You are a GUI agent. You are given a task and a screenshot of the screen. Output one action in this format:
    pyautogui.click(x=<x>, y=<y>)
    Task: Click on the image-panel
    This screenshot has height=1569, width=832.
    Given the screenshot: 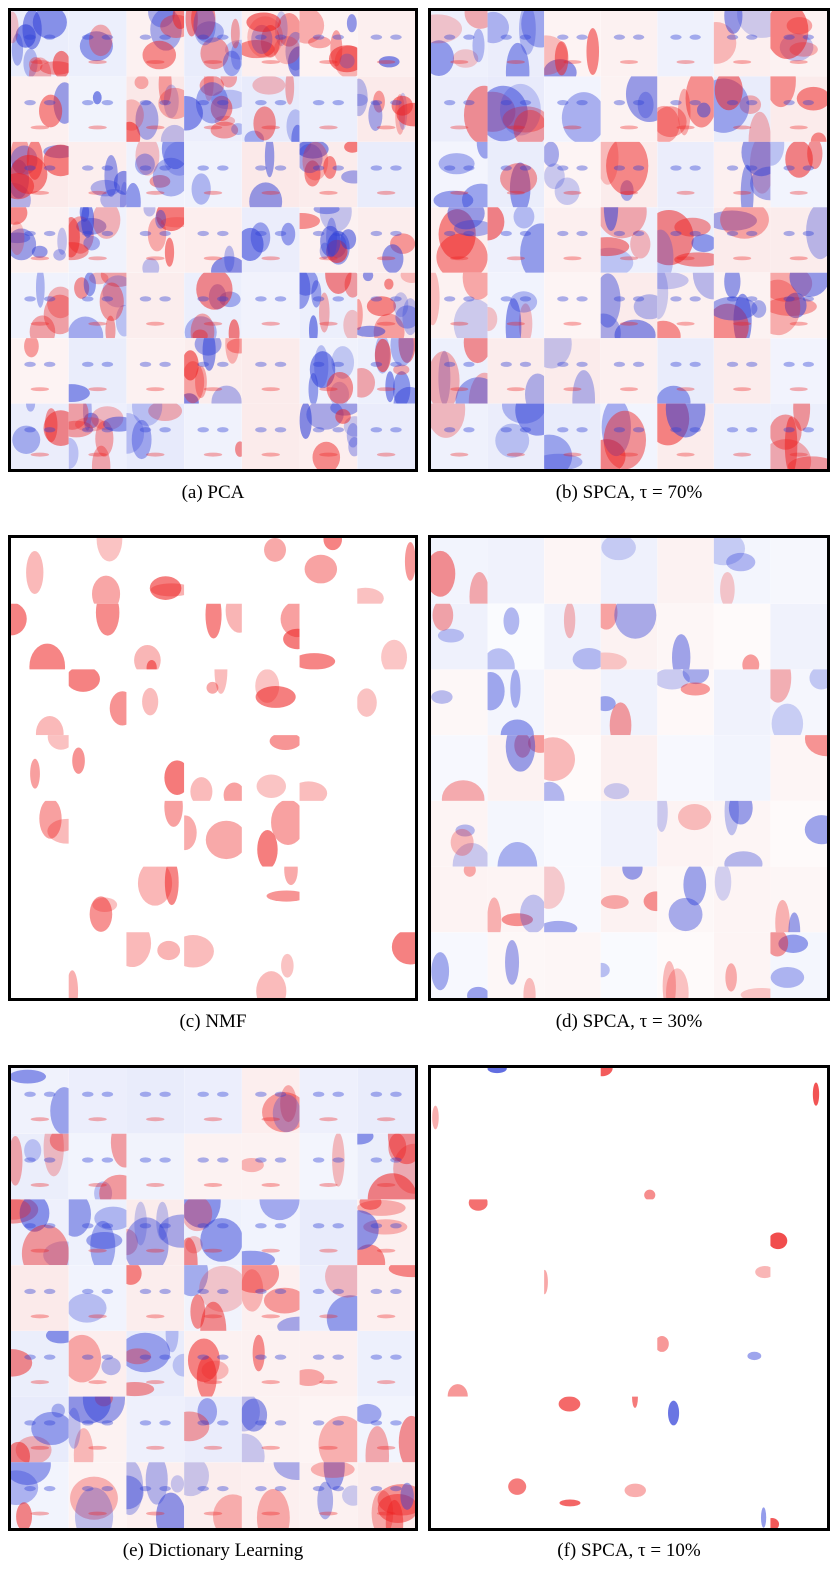 What is the action you would take?
    pyautogui.click(x=629, y=240)
    